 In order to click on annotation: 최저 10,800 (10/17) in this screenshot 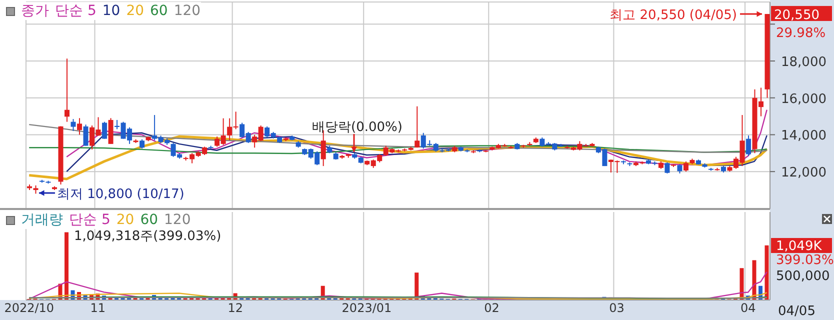, I will do `click(120, 194)`.